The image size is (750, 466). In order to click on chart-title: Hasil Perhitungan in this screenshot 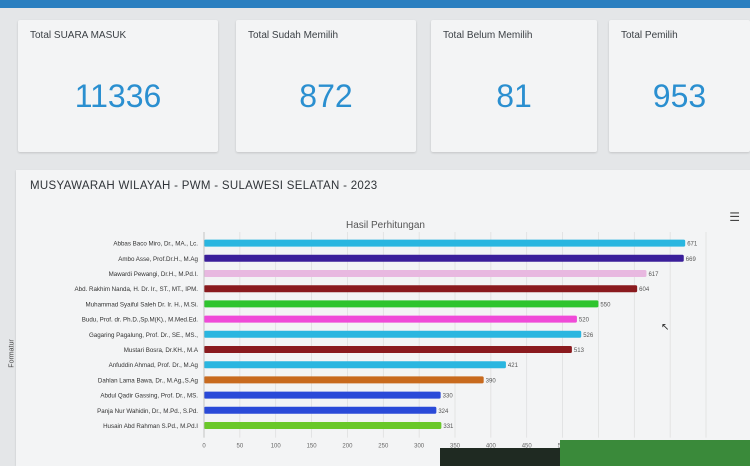, I will do `click(385, 225)`.